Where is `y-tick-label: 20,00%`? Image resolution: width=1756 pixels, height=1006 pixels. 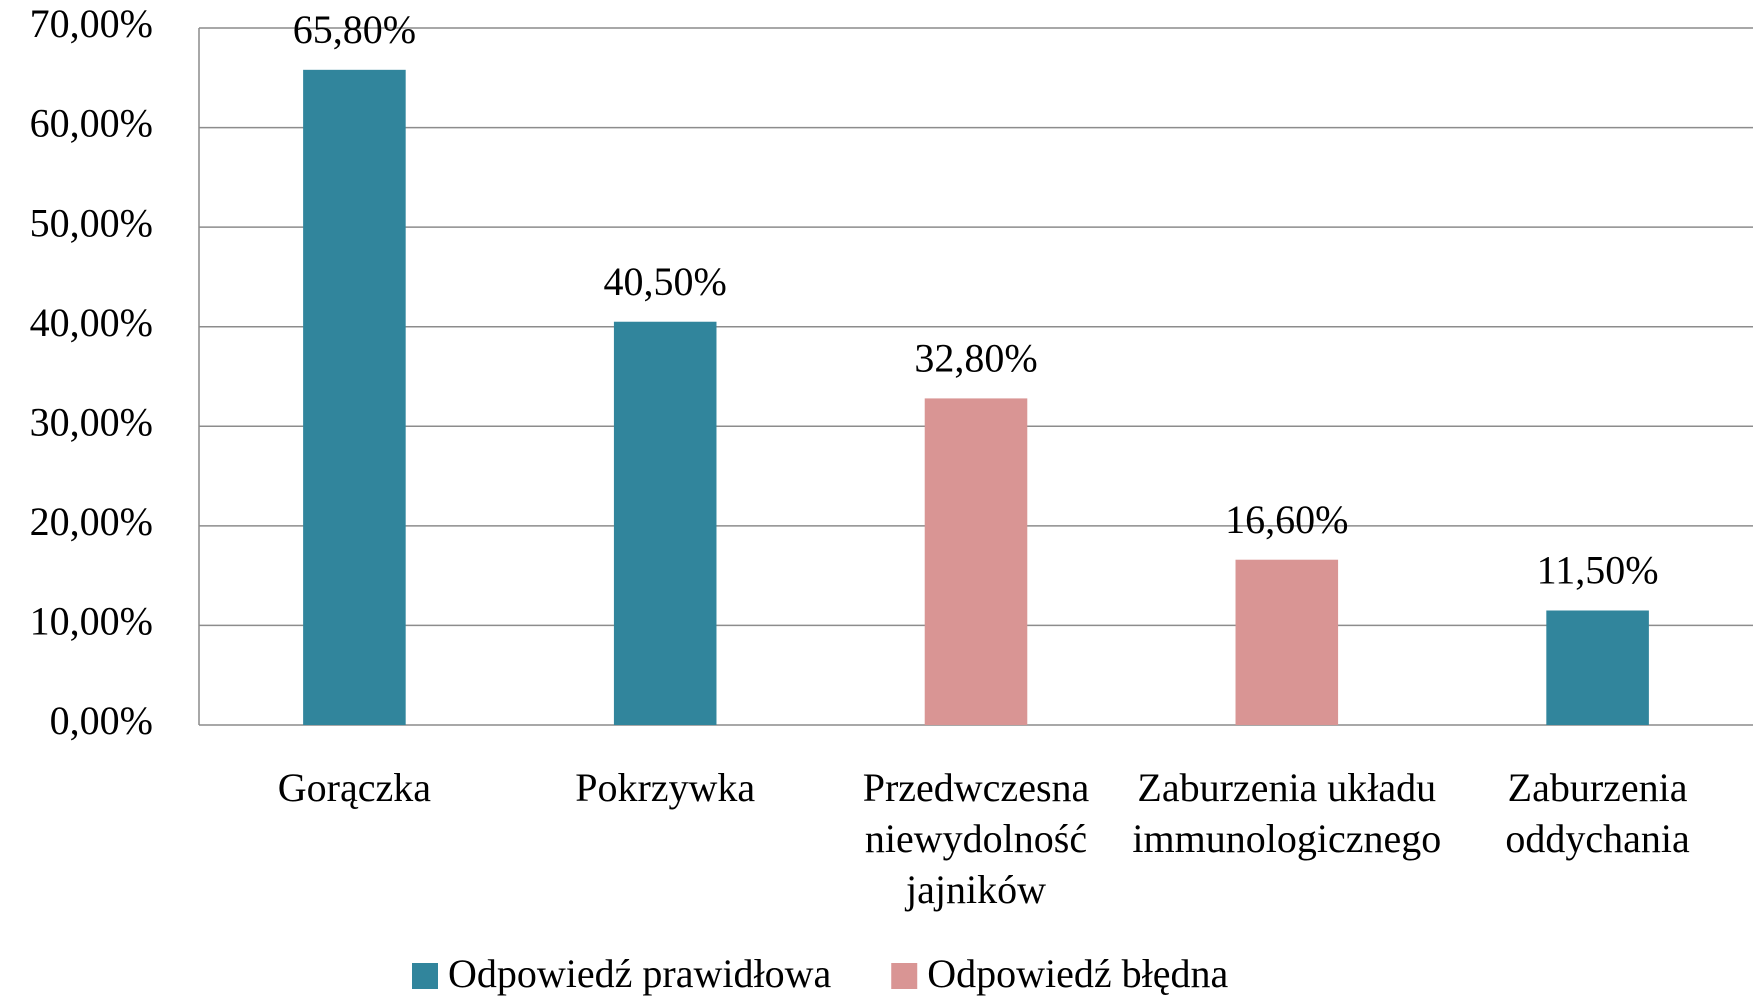 y-tick-label: 20,00% is located at coordinates (91, 521).